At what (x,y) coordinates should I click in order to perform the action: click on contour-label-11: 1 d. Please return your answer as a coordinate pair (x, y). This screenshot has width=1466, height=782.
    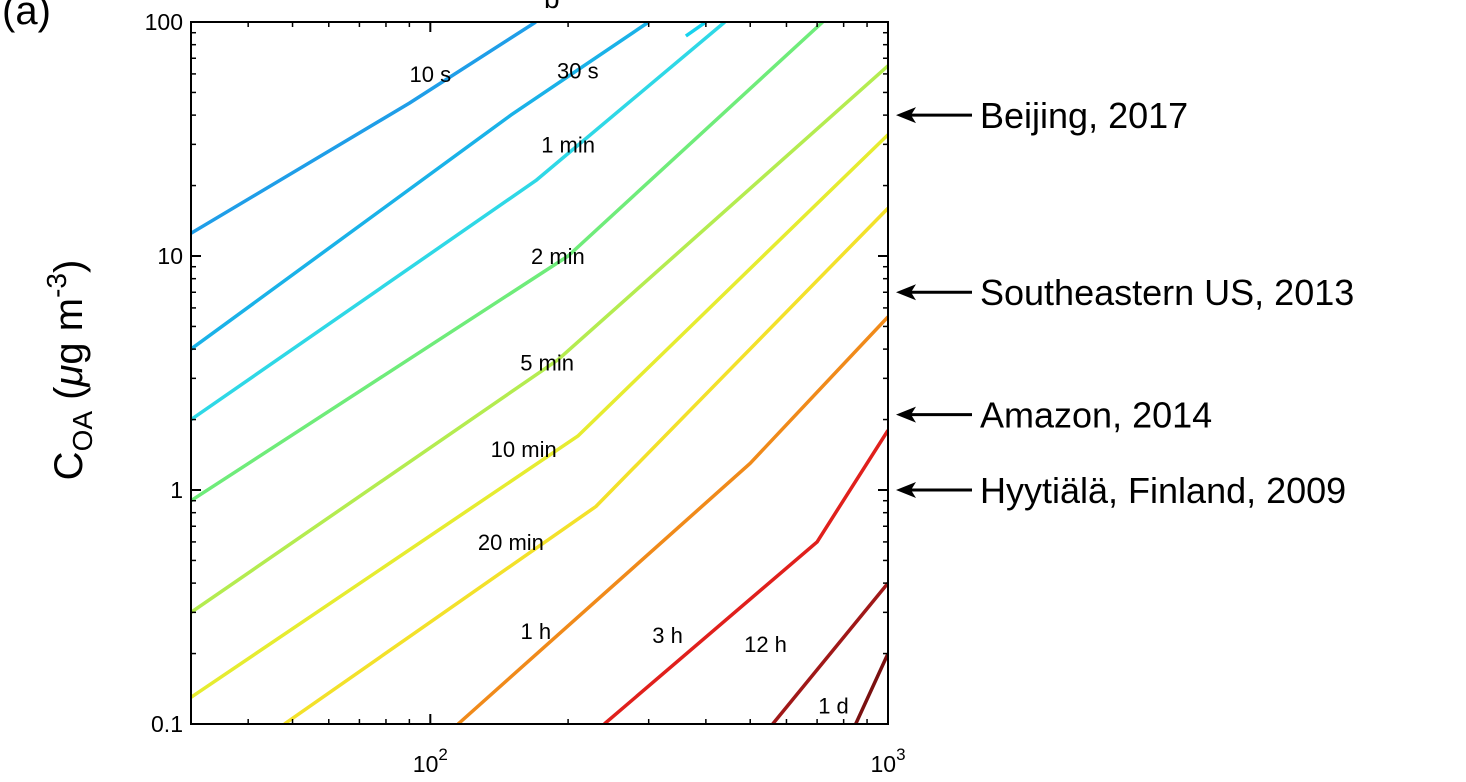
    Looking at the image, I should click on (833, 706).